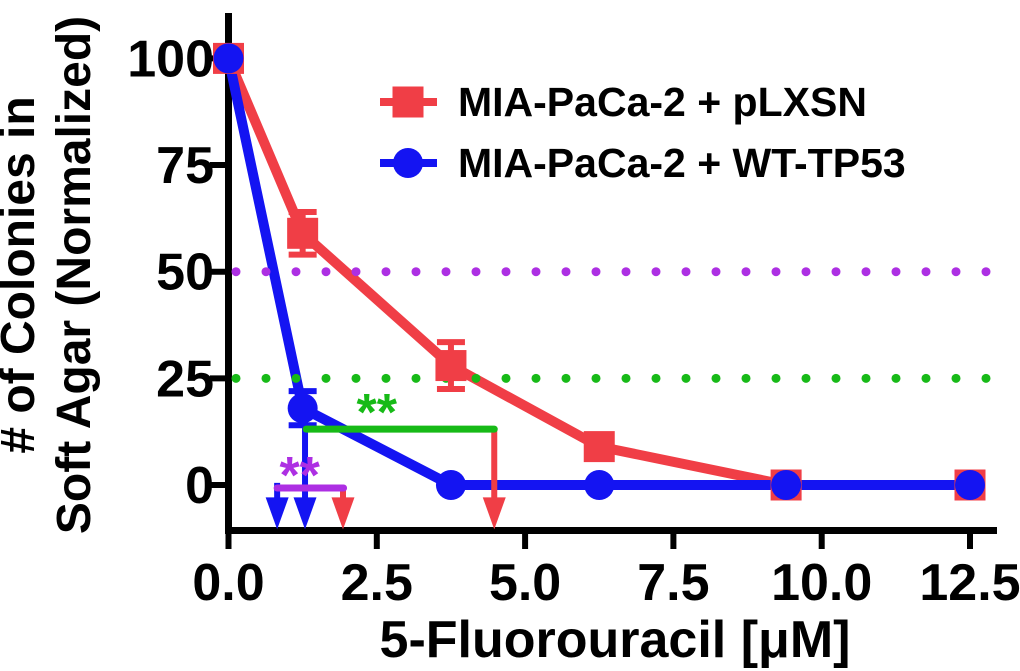 The height and width of the screenshot is (671, 1020). I want to click on x-tick-label: 10.0, so click(821, 583).